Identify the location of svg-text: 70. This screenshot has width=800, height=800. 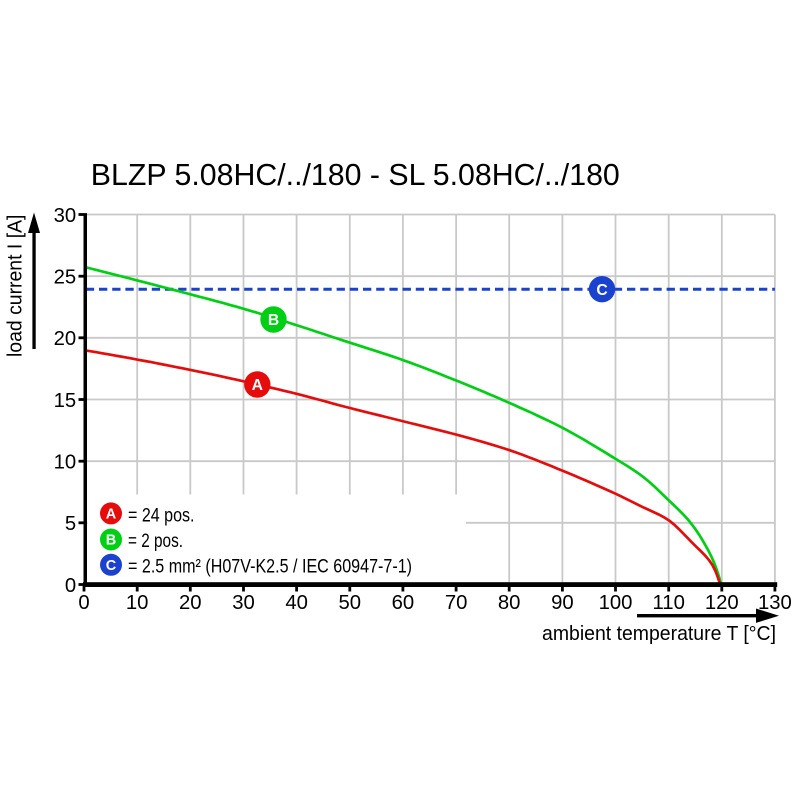
(456, 603).